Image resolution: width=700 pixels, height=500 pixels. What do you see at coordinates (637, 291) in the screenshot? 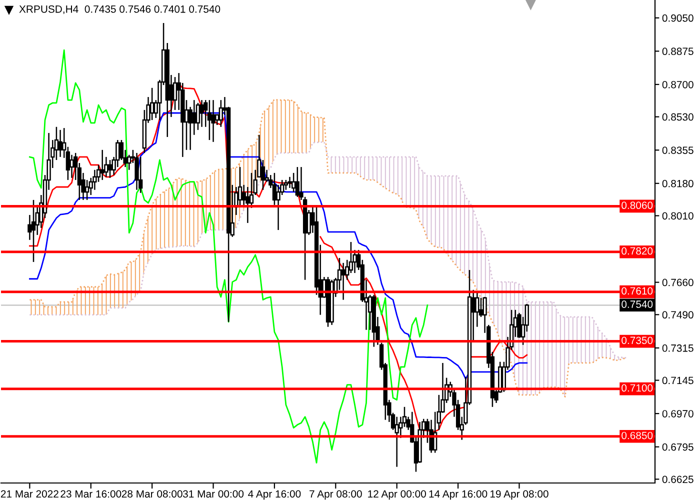
I see `ref-line-label: 0.7610` at bounding box center [637, 291].